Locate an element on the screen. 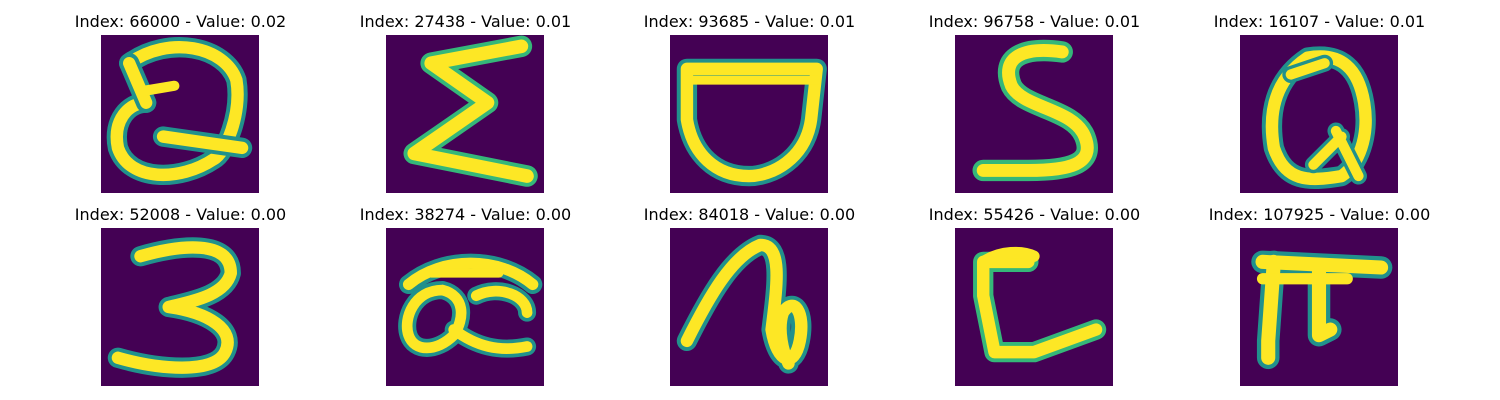 This screenshot has height=400, width=1500. panel-title: Index: 16107 - Value: 0.01 is located at coordinates (1319, 21).